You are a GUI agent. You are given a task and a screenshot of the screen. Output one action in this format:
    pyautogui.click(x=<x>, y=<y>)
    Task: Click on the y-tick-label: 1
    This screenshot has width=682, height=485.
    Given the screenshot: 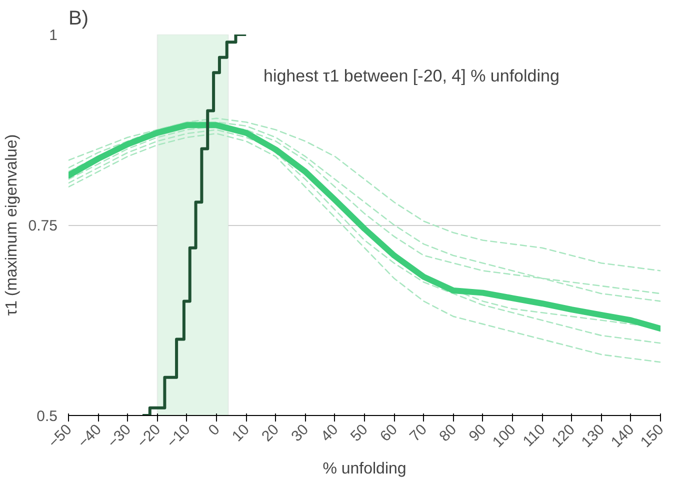 What is the action you would take?
    pyautogui.click(x=53, y=35)
    